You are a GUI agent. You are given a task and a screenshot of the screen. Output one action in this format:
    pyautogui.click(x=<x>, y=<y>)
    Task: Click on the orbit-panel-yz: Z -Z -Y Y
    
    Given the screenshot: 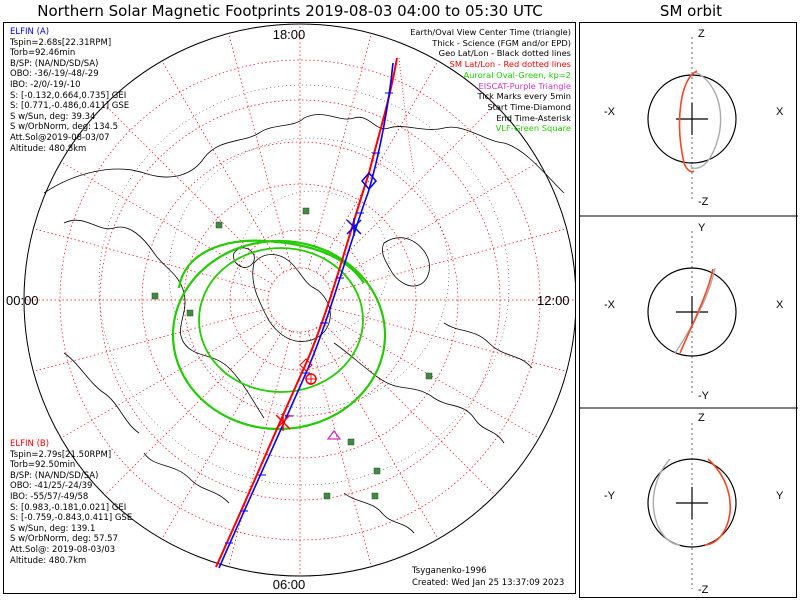 What is the action you would take?
    pyautogui.click(x=694, y=504)
    